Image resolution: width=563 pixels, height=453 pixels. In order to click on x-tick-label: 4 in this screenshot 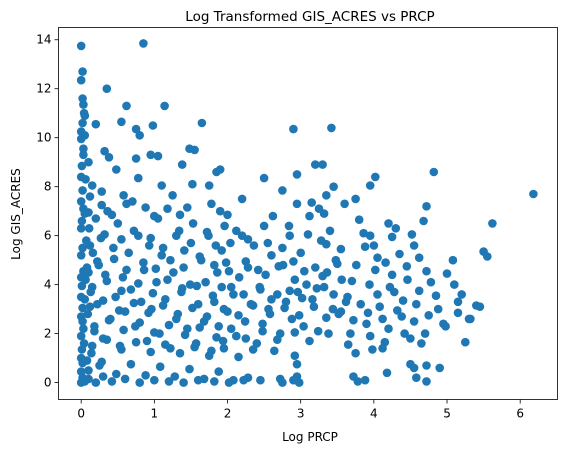, I will do `click(374, 414)`.